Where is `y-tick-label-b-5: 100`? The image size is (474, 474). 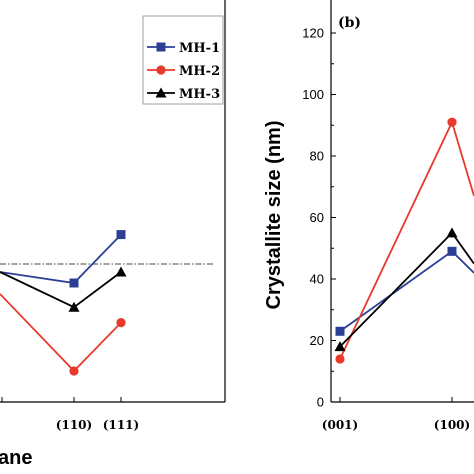
y-tick-label-b-5: 100 is located at coordinates (313, 94).